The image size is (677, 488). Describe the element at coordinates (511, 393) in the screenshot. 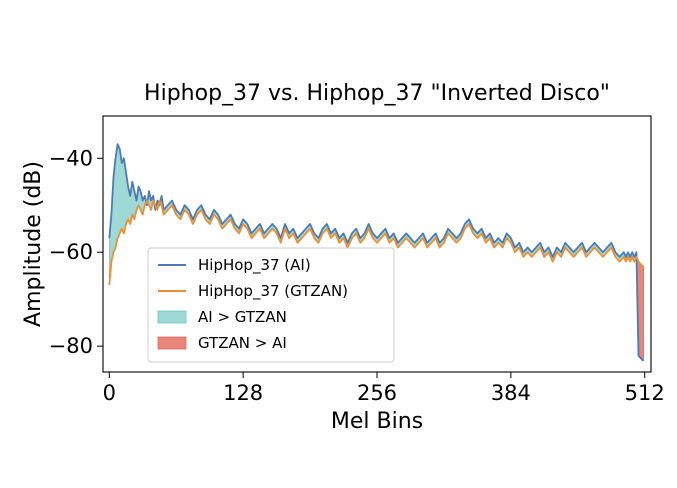

I see `x-tick-label: 384` at that location.